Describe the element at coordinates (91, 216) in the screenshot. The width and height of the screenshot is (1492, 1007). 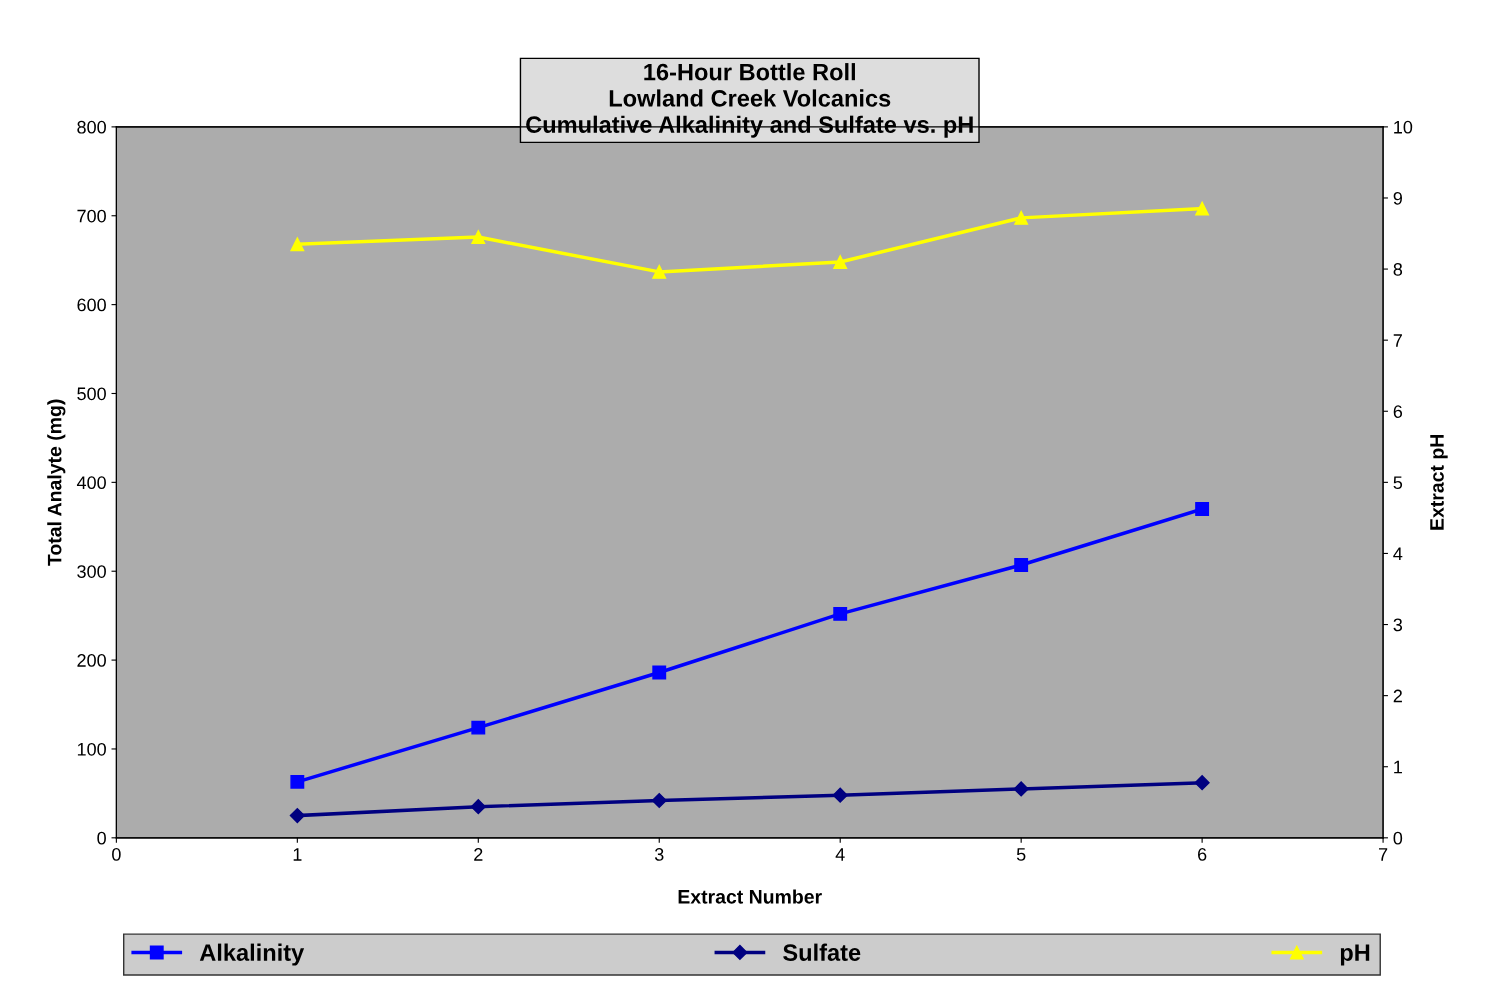
I see `y-tick-label: 700` at that location.